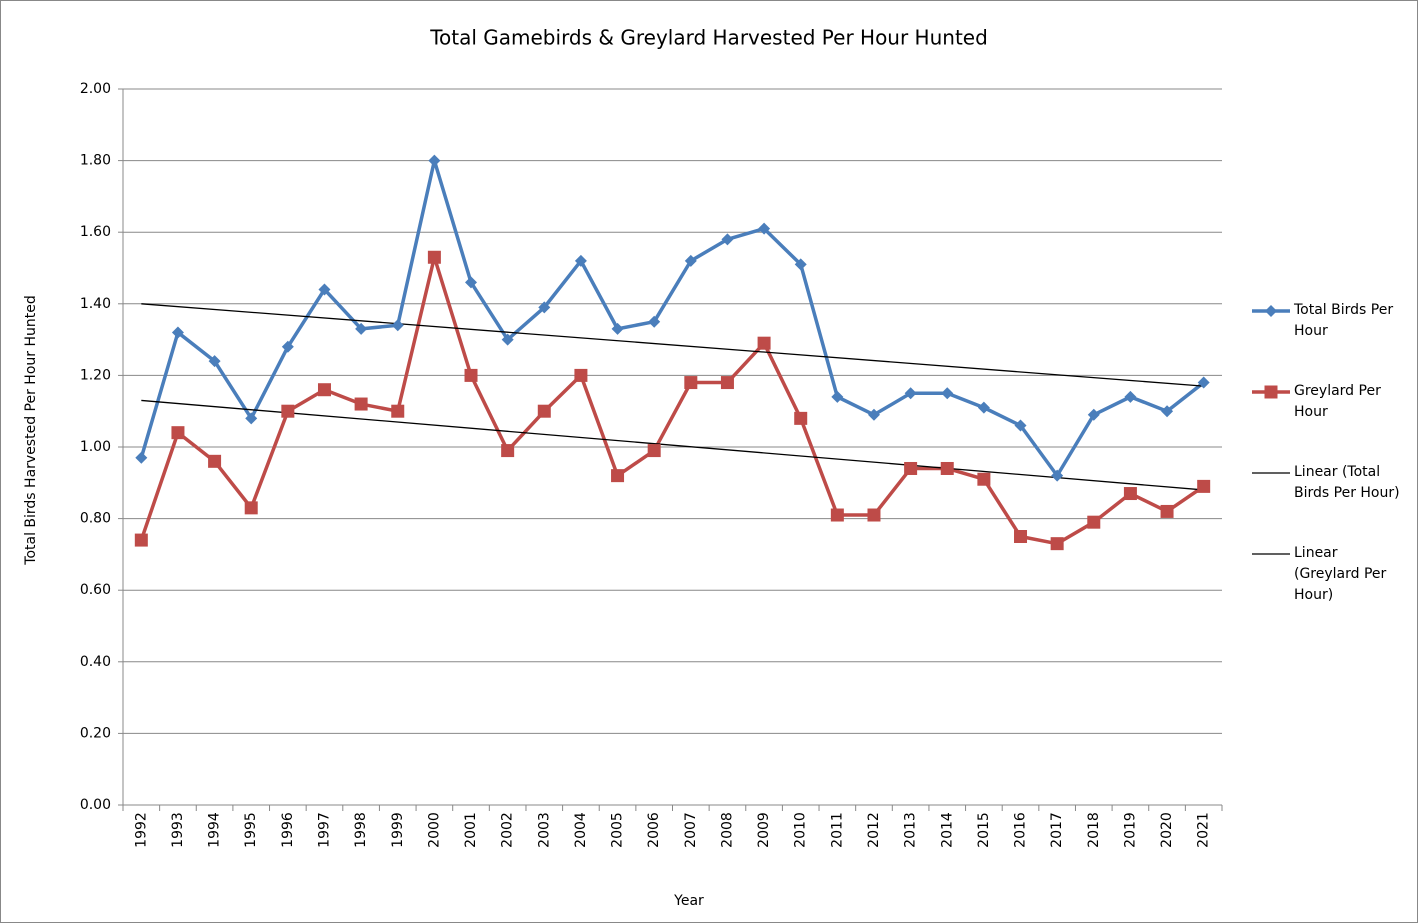 This screenshot has width=1419, height=924. What do you see at coordinates (434, 830) in the screenshot?
I see `x-tick-label: 2000` at bounding box center [434, 830].